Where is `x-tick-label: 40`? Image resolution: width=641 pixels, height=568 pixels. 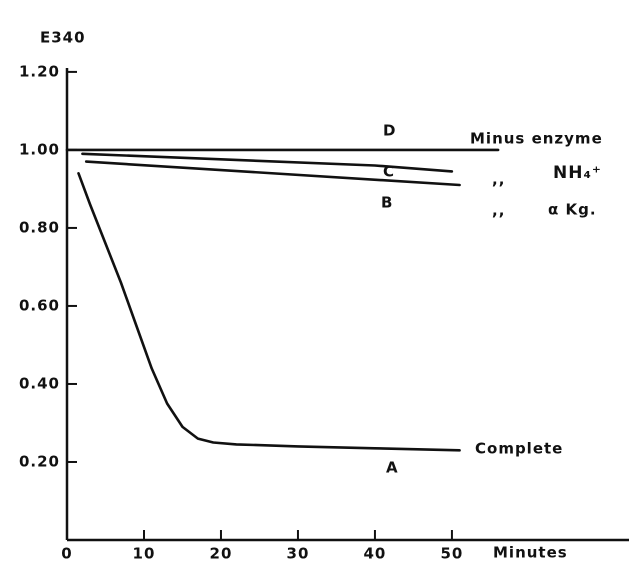 x-tick-label: 40 is located at coordinates (375, 554).